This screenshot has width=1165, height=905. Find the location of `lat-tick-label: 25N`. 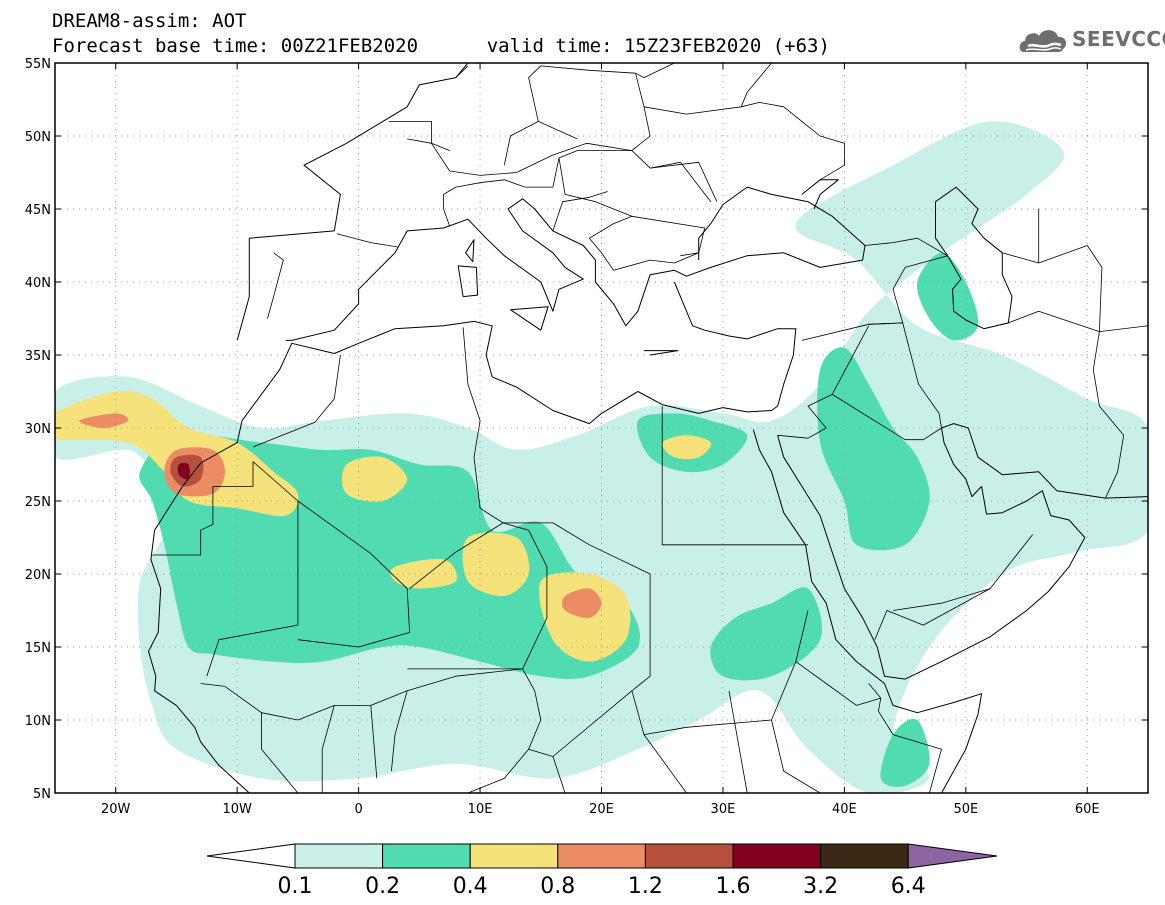

lat-tick-label: 25N is located at coordinates (38, 502).